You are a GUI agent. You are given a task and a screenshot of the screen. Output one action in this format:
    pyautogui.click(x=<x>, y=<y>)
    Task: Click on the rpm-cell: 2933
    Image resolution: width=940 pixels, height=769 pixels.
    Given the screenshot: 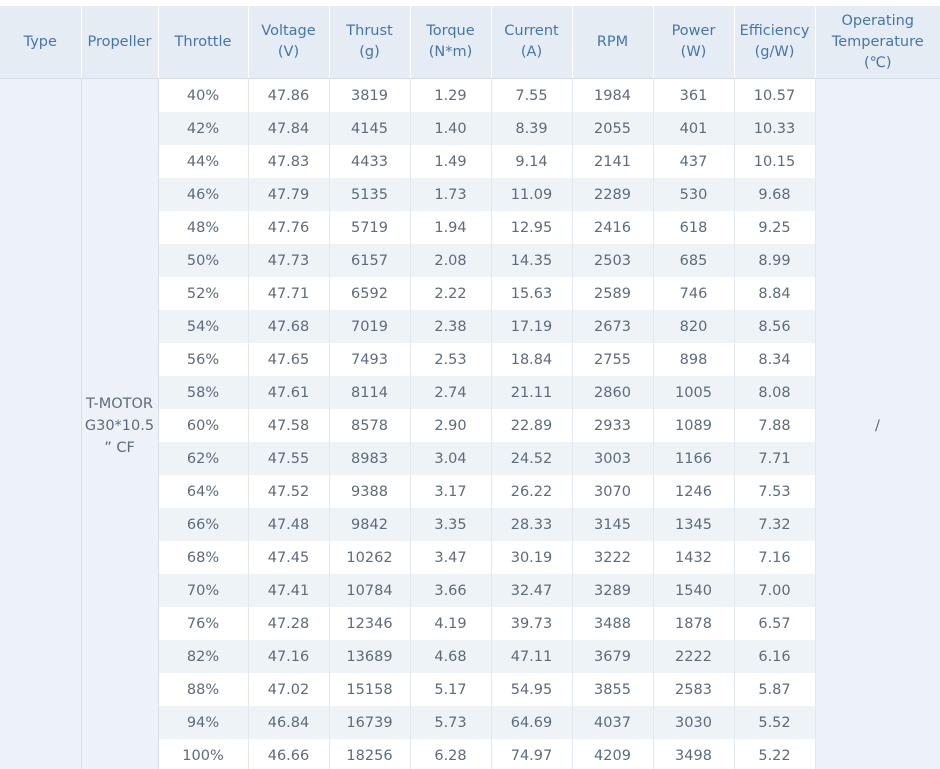 What is the action you would take?
    pyautogui.click(x=613, y=425)
    